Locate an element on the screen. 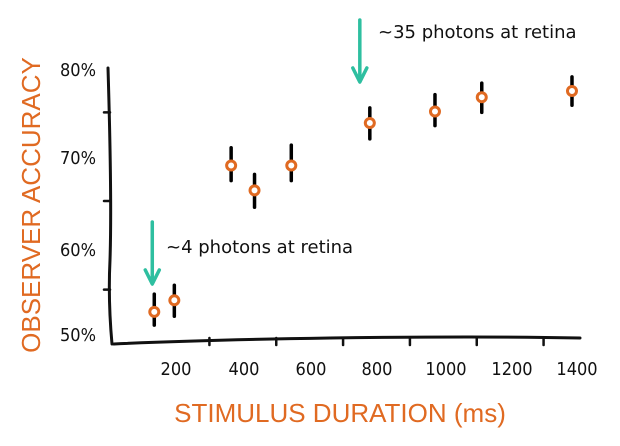 The image size is (620, 446). x-tick-label-1400: 1400 is located at coordinates (576, 369).